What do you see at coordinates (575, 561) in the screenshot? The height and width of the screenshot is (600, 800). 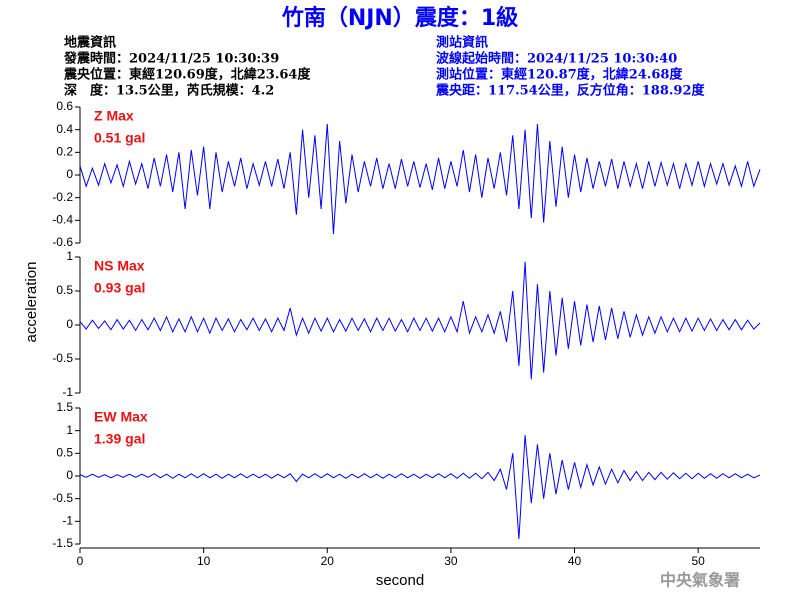 I see `x-tick-label: 40` at bounding box center [575, 561].